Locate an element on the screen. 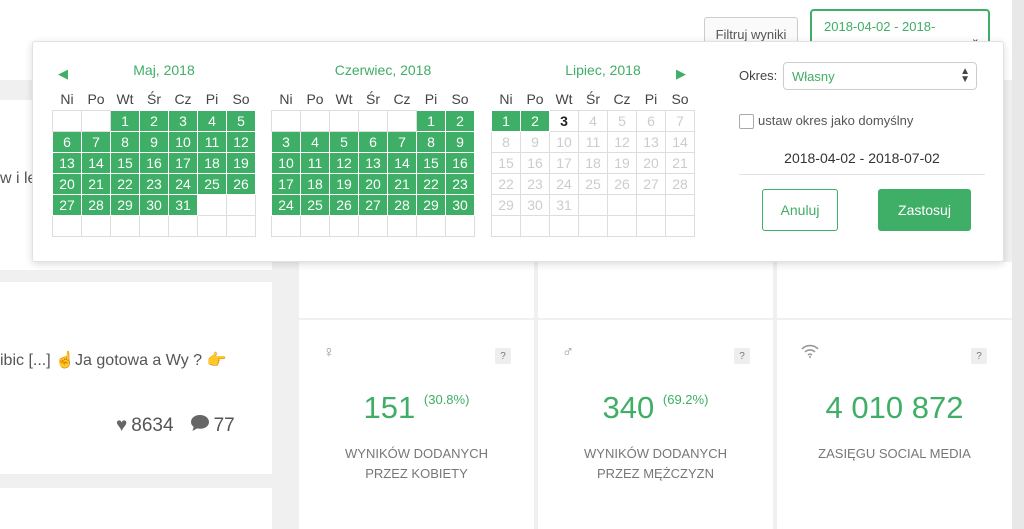 This screenshot has width=1024, height=529. period-select: Własny ▲ ▼ is located at coordinates (880, 76).